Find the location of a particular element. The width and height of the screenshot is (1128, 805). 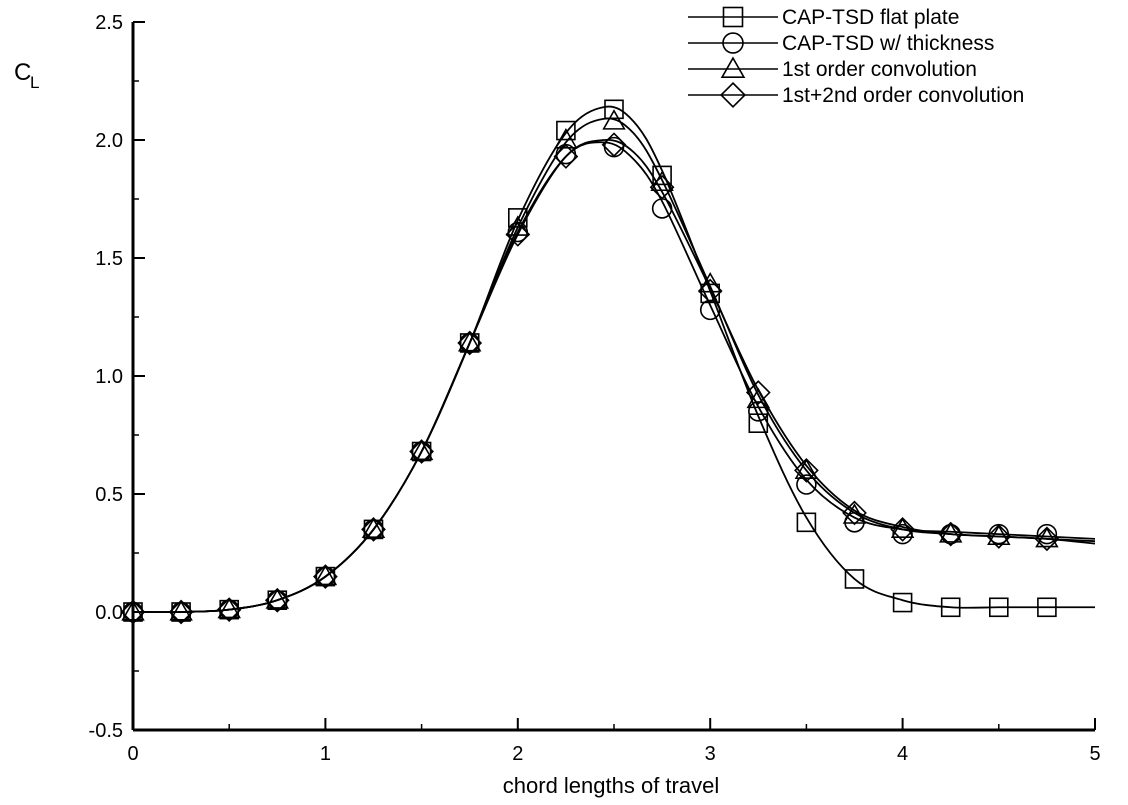

legend-marker-triangle is located at coordinates (733, 67).